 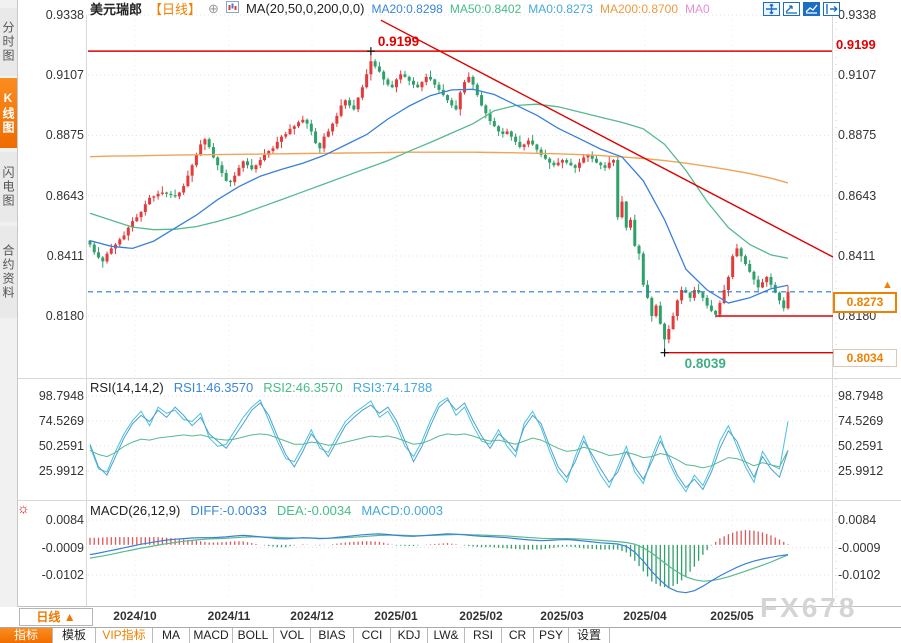 What do you see at coordinates (8, 113) in the screenshot?
I see `sidebar-tab-kline: K线图` at bounding box center [8, 113].